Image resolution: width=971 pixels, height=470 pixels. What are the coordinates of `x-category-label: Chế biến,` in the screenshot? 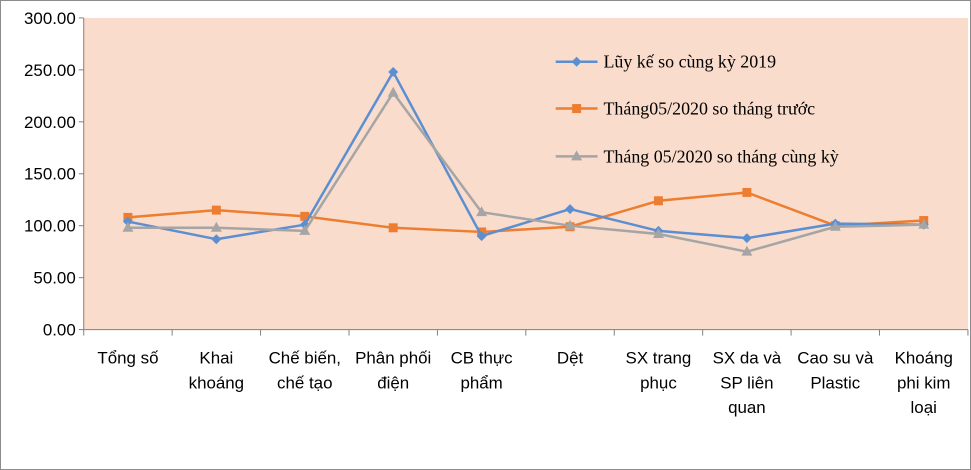 It's located at (305, 357).